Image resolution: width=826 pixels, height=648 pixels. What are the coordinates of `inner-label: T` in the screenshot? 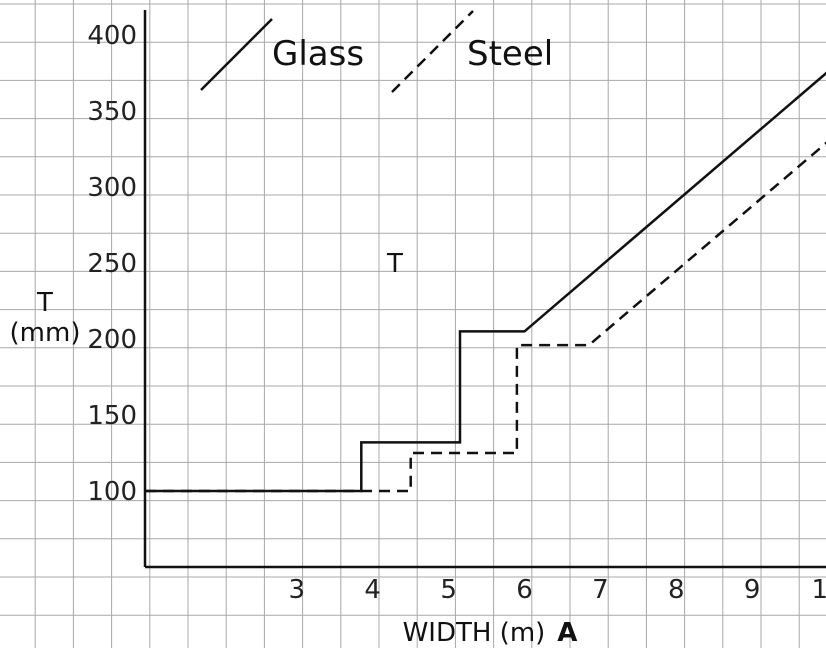 It's located at (394, 264).